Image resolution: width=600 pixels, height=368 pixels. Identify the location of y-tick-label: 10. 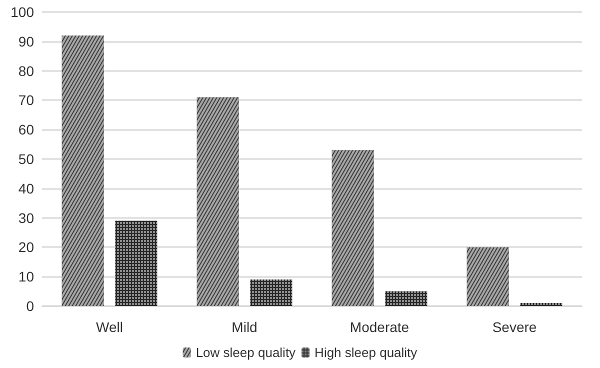
(26, 276).